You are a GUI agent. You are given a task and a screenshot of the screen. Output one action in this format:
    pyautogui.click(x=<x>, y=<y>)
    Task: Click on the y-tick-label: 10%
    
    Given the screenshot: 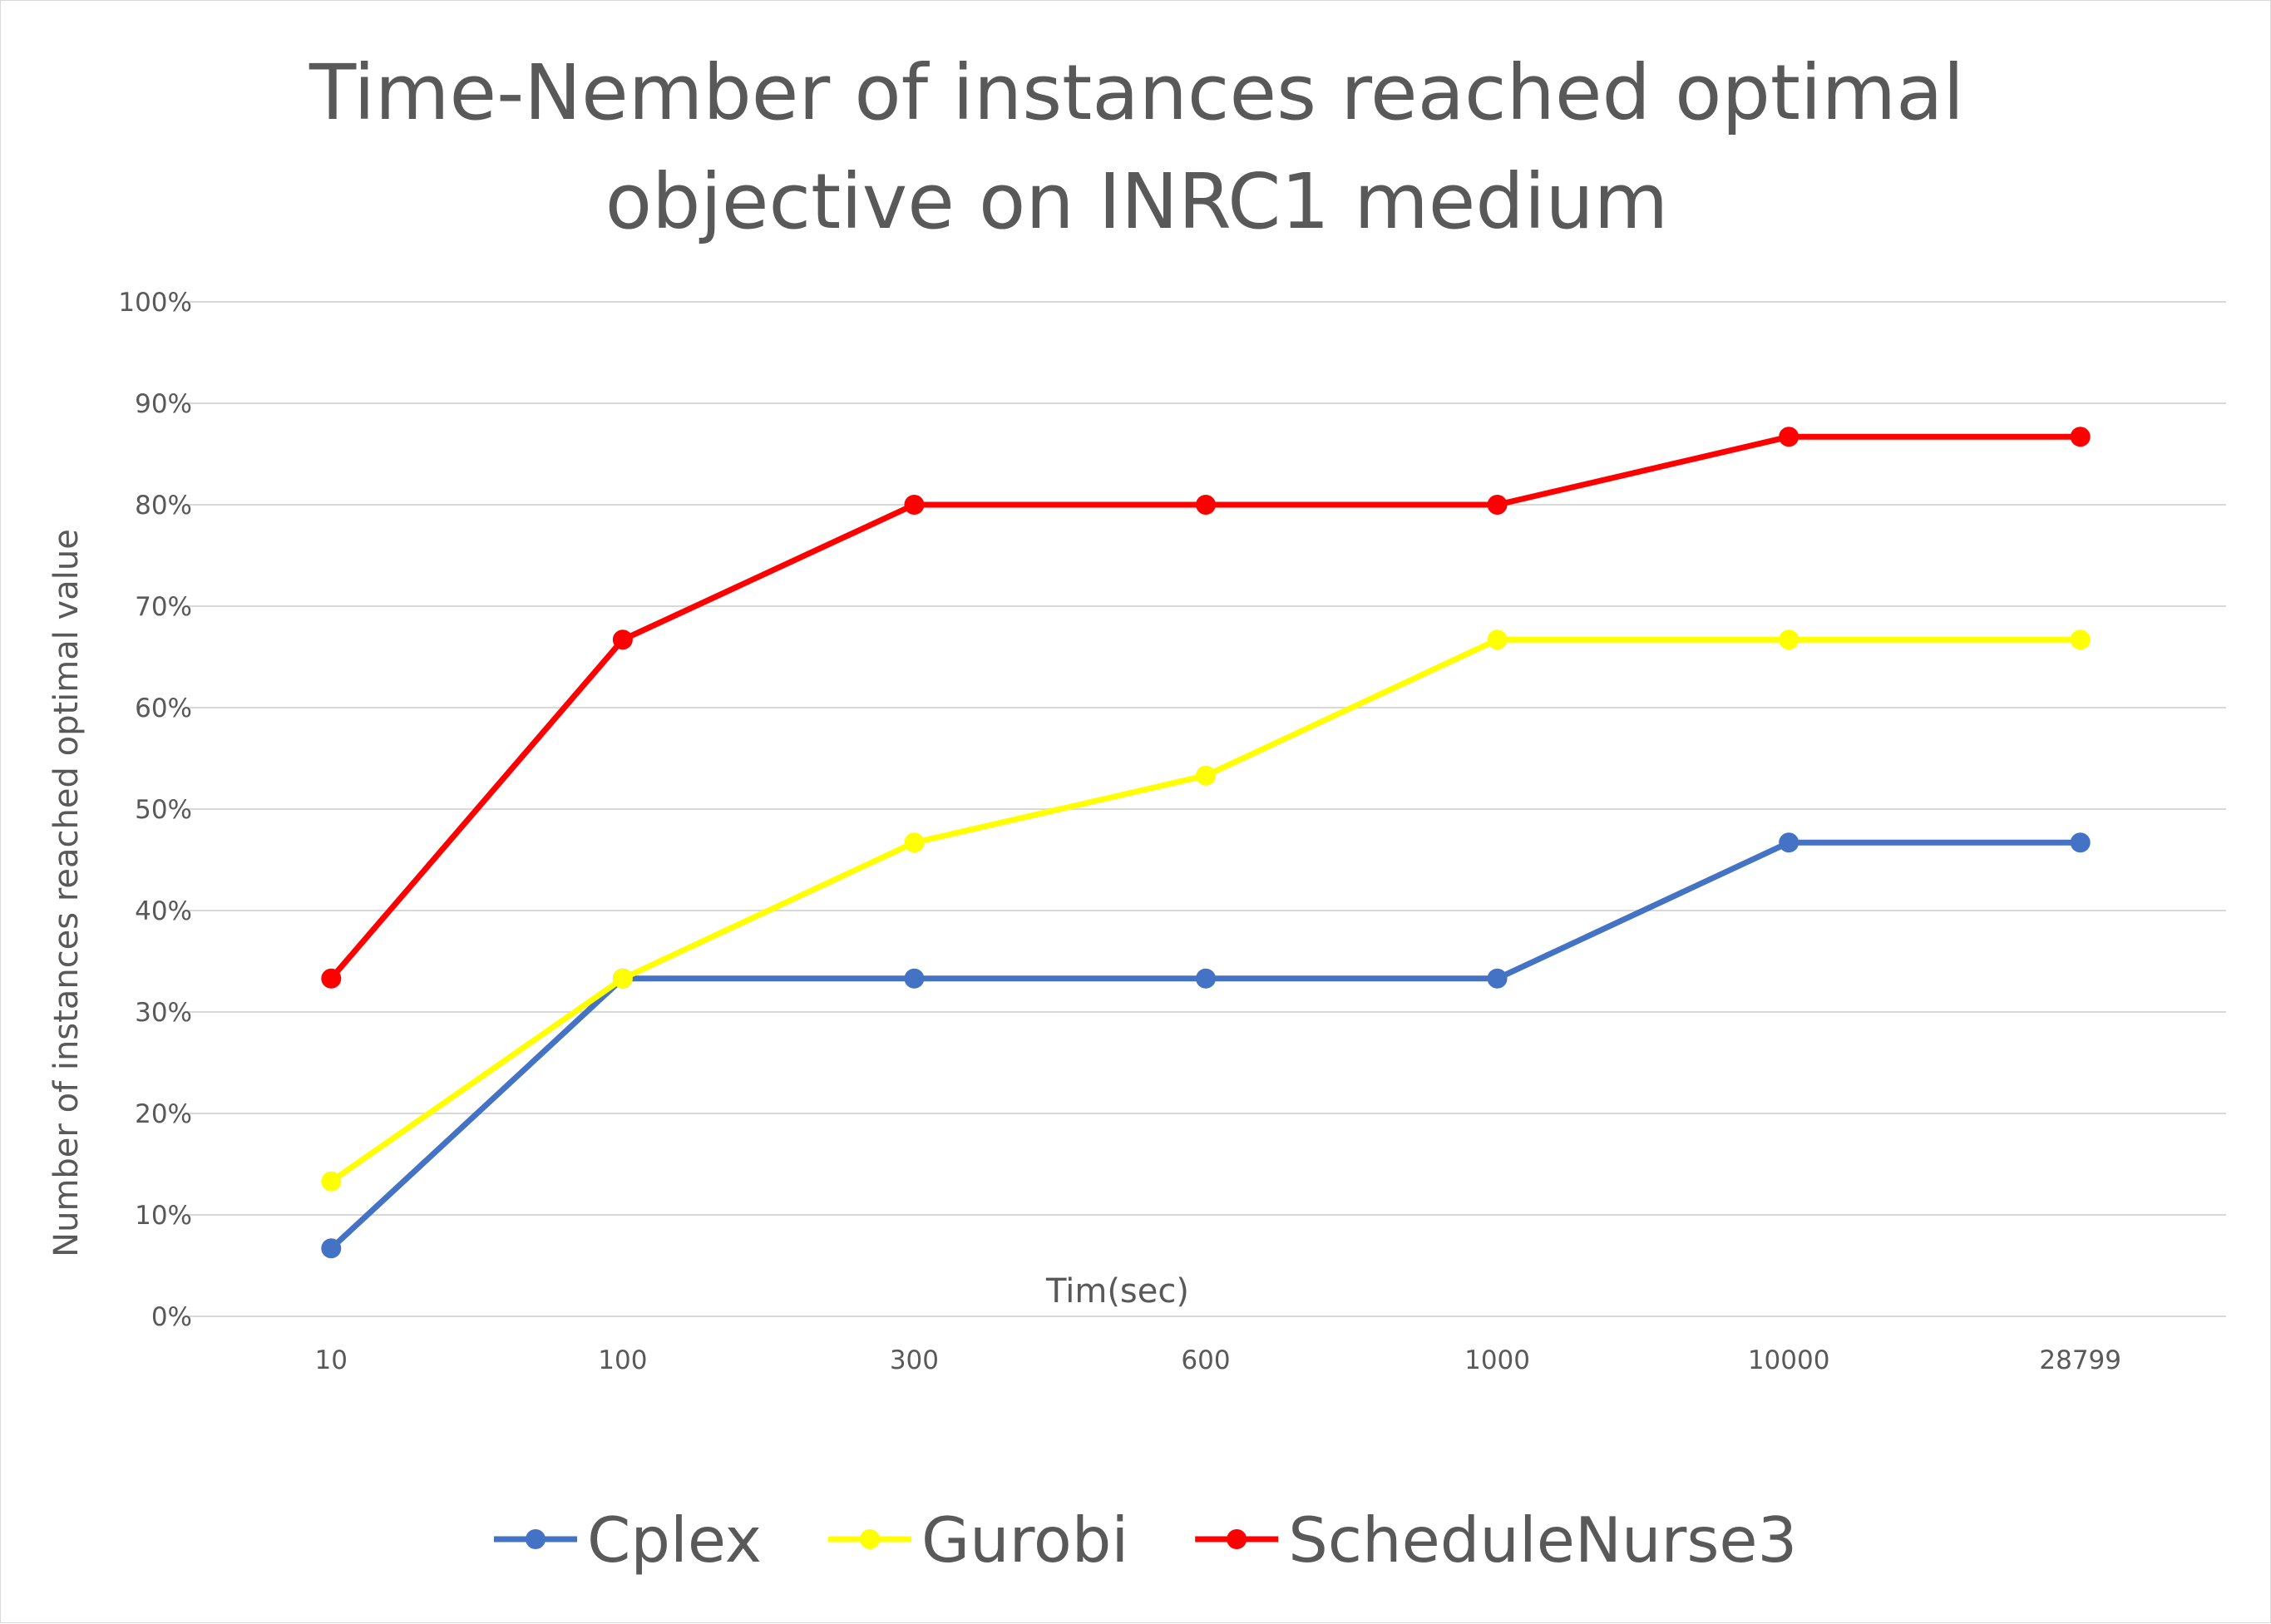 What is the action you would take?
    pyautogui.click(x=163, y=1216)
    